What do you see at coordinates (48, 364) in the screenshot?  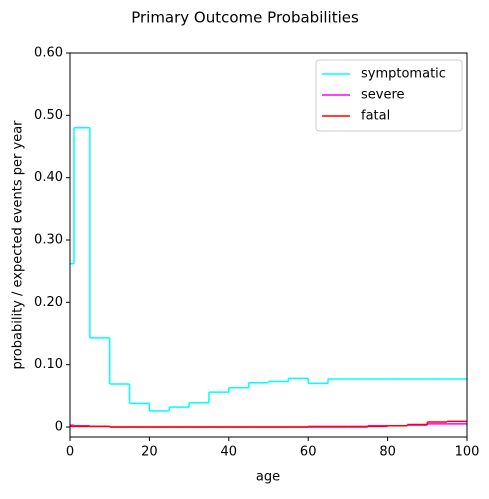 I see `y-tick-label: 0.10` at bounding box center [48, 364].